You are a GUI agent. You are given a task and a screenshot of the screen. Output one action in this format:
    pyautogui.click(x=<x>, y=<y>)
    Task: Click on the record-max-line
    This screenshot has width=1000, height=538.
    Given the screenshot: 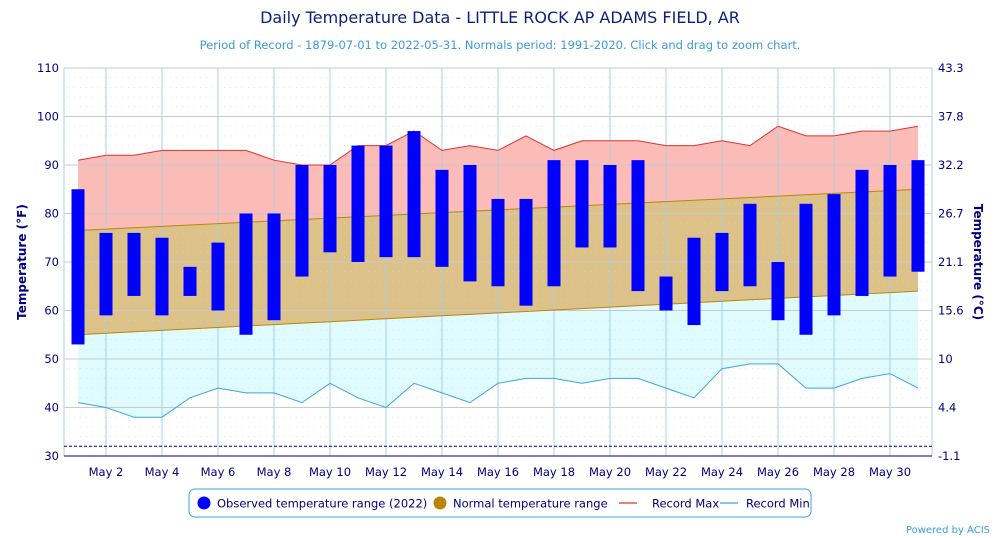 What is the action you would take?
    pyautogui.click(x=498, y=145)
    